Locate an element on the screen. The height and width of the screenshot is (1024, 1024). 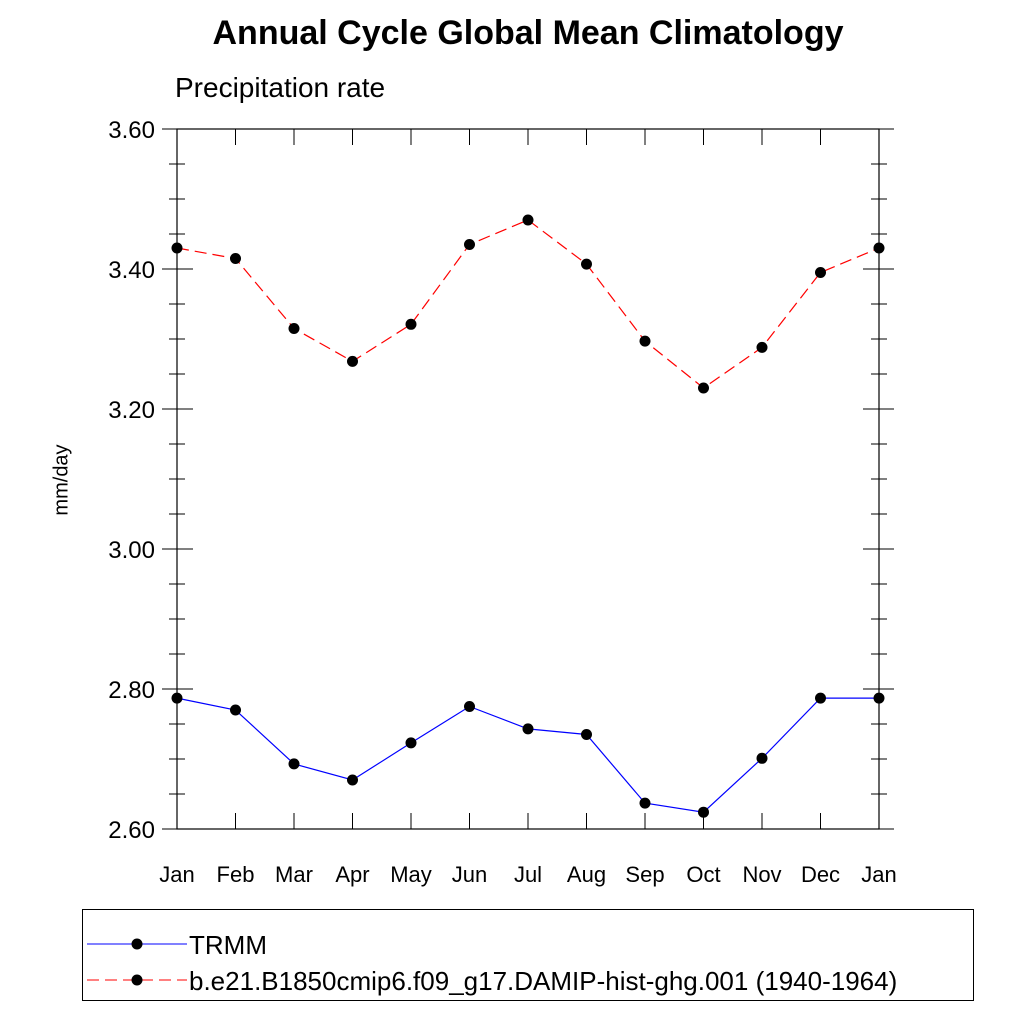
y-tick-label: 3.20 is located at coordinates (131, 410).